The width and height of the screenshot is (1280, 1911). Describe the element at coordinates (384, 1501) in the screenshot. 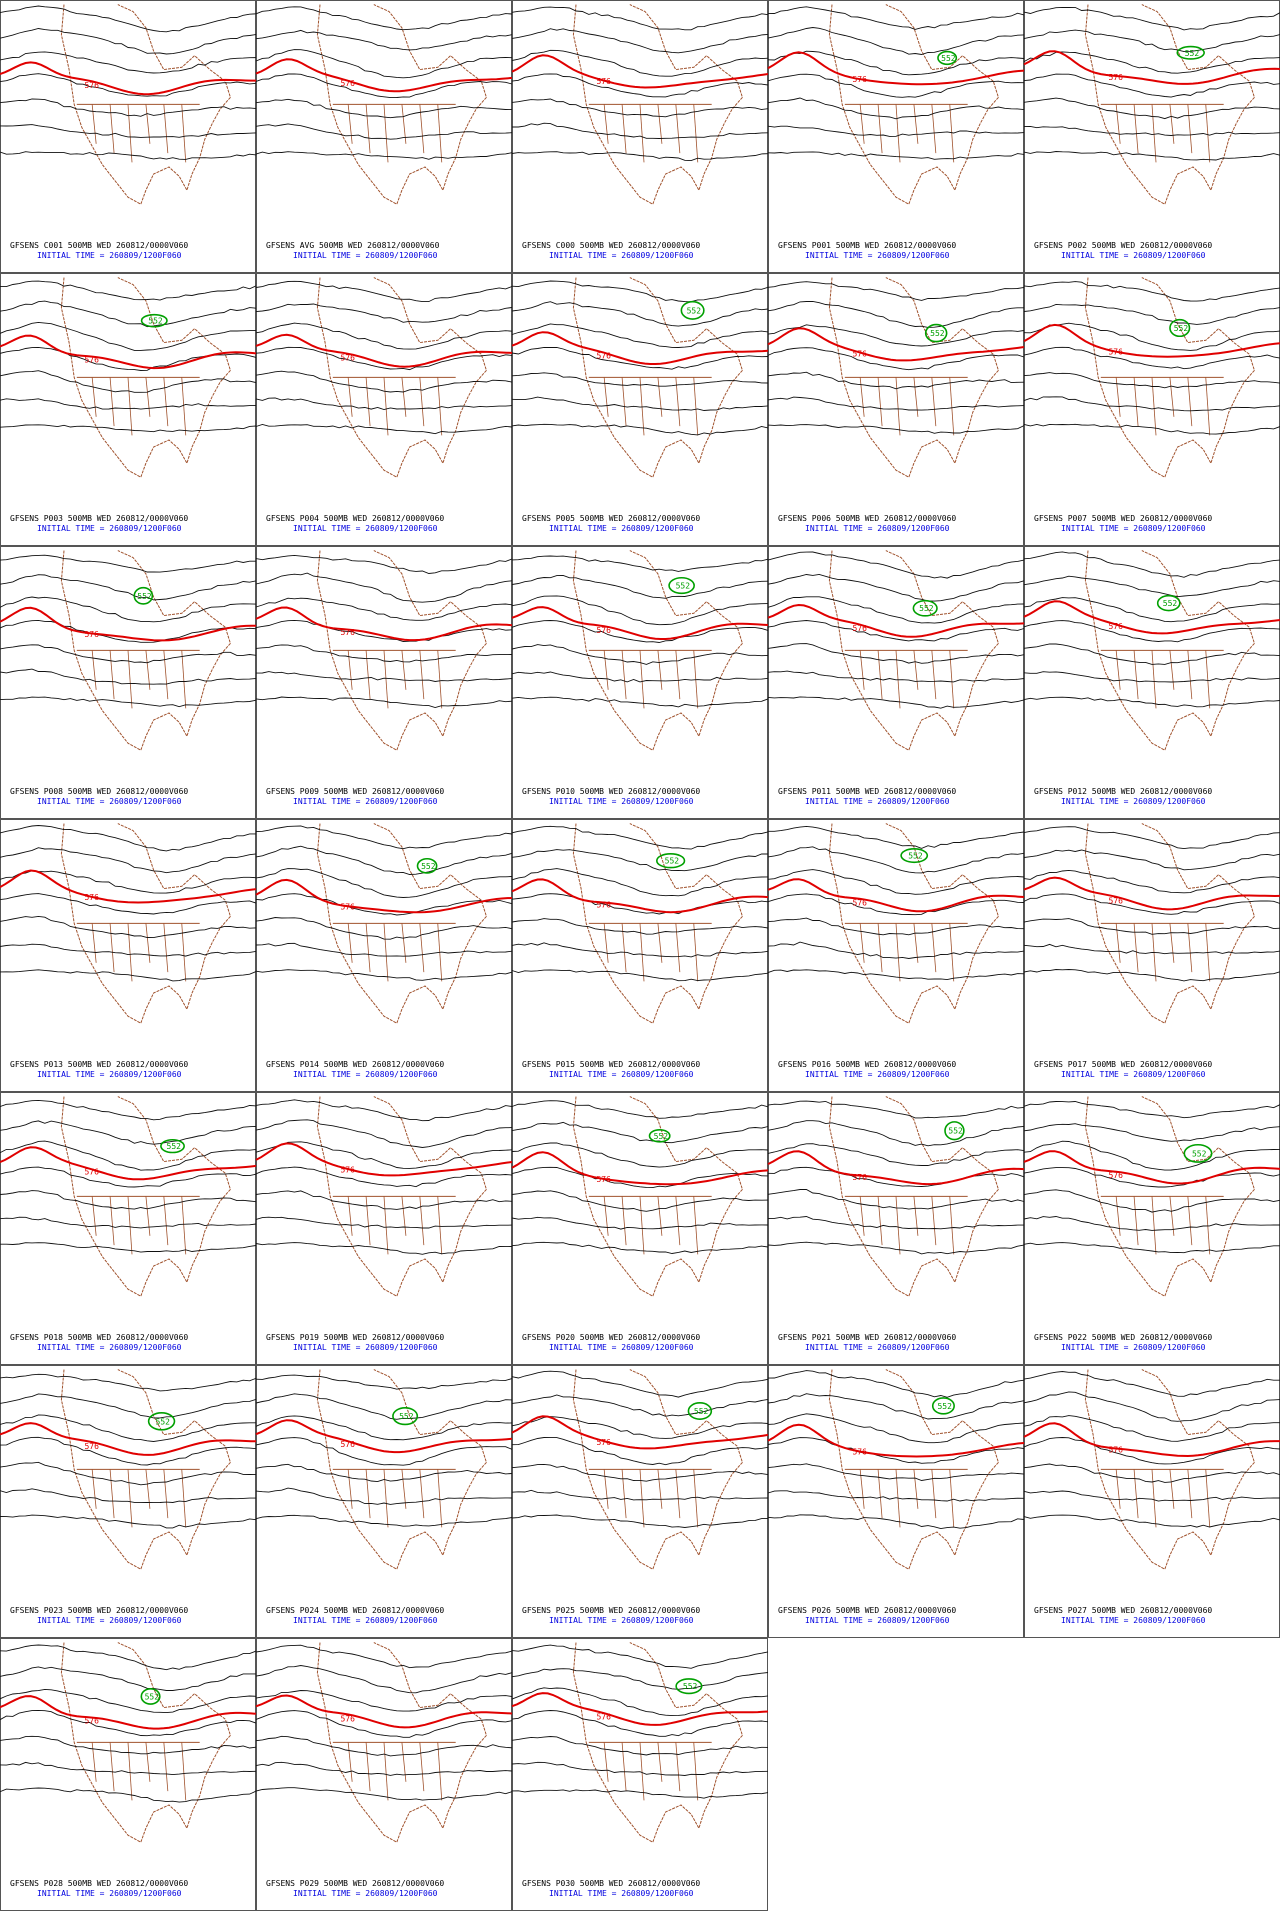

I see `panel-frame` at that location.